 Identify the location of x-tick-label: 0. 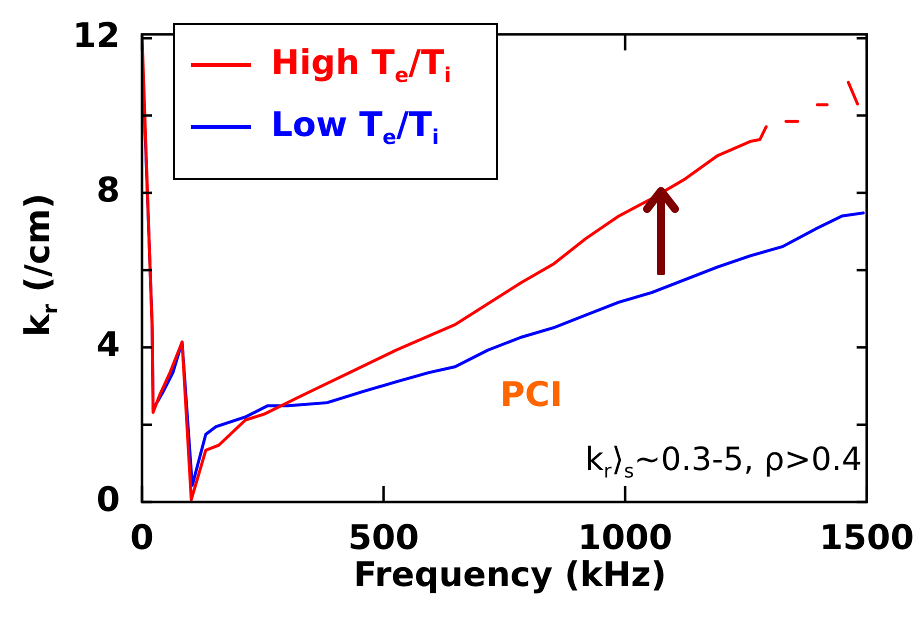
(142, 538).